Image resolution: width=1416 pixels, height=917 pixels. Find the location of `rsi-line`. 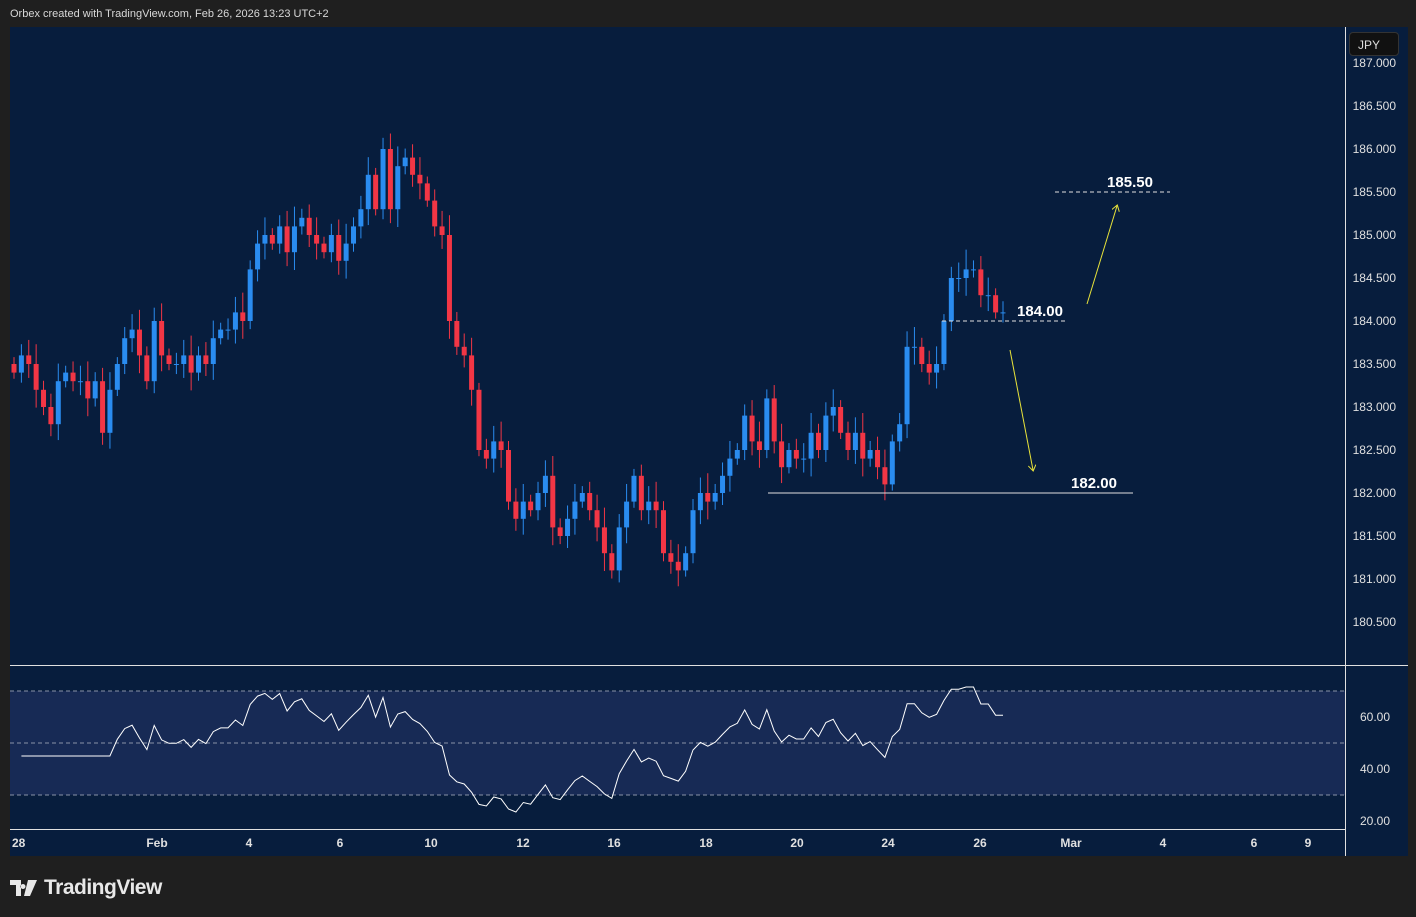

rsi-line is located at coordinates (512, 749).